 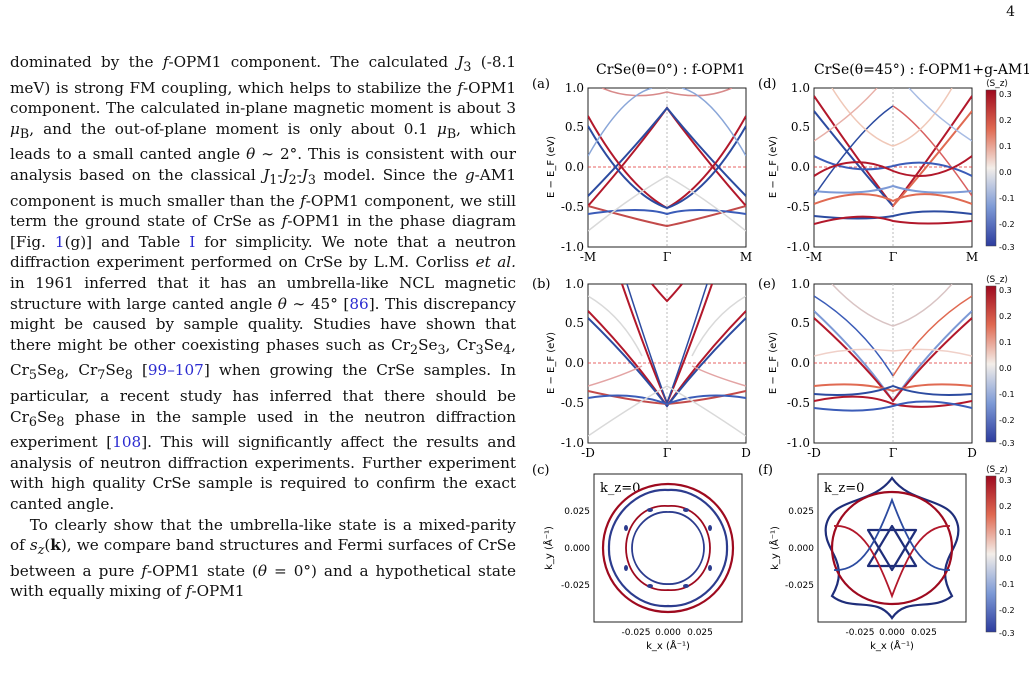 I want to click on ytick-a-1: 1.0, so click(x=574, y=88).